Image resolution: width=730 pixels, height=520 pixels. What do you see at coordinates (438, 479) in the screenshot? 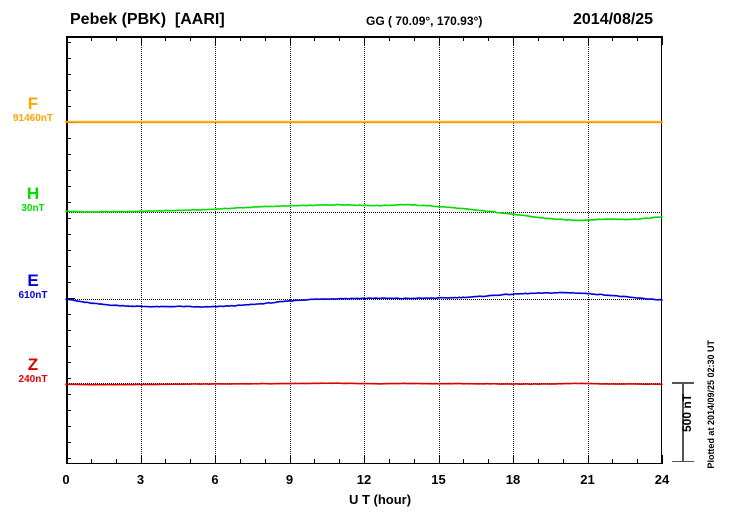
I see `x-tick-label-15: 15` at bounding box center [438, 479].